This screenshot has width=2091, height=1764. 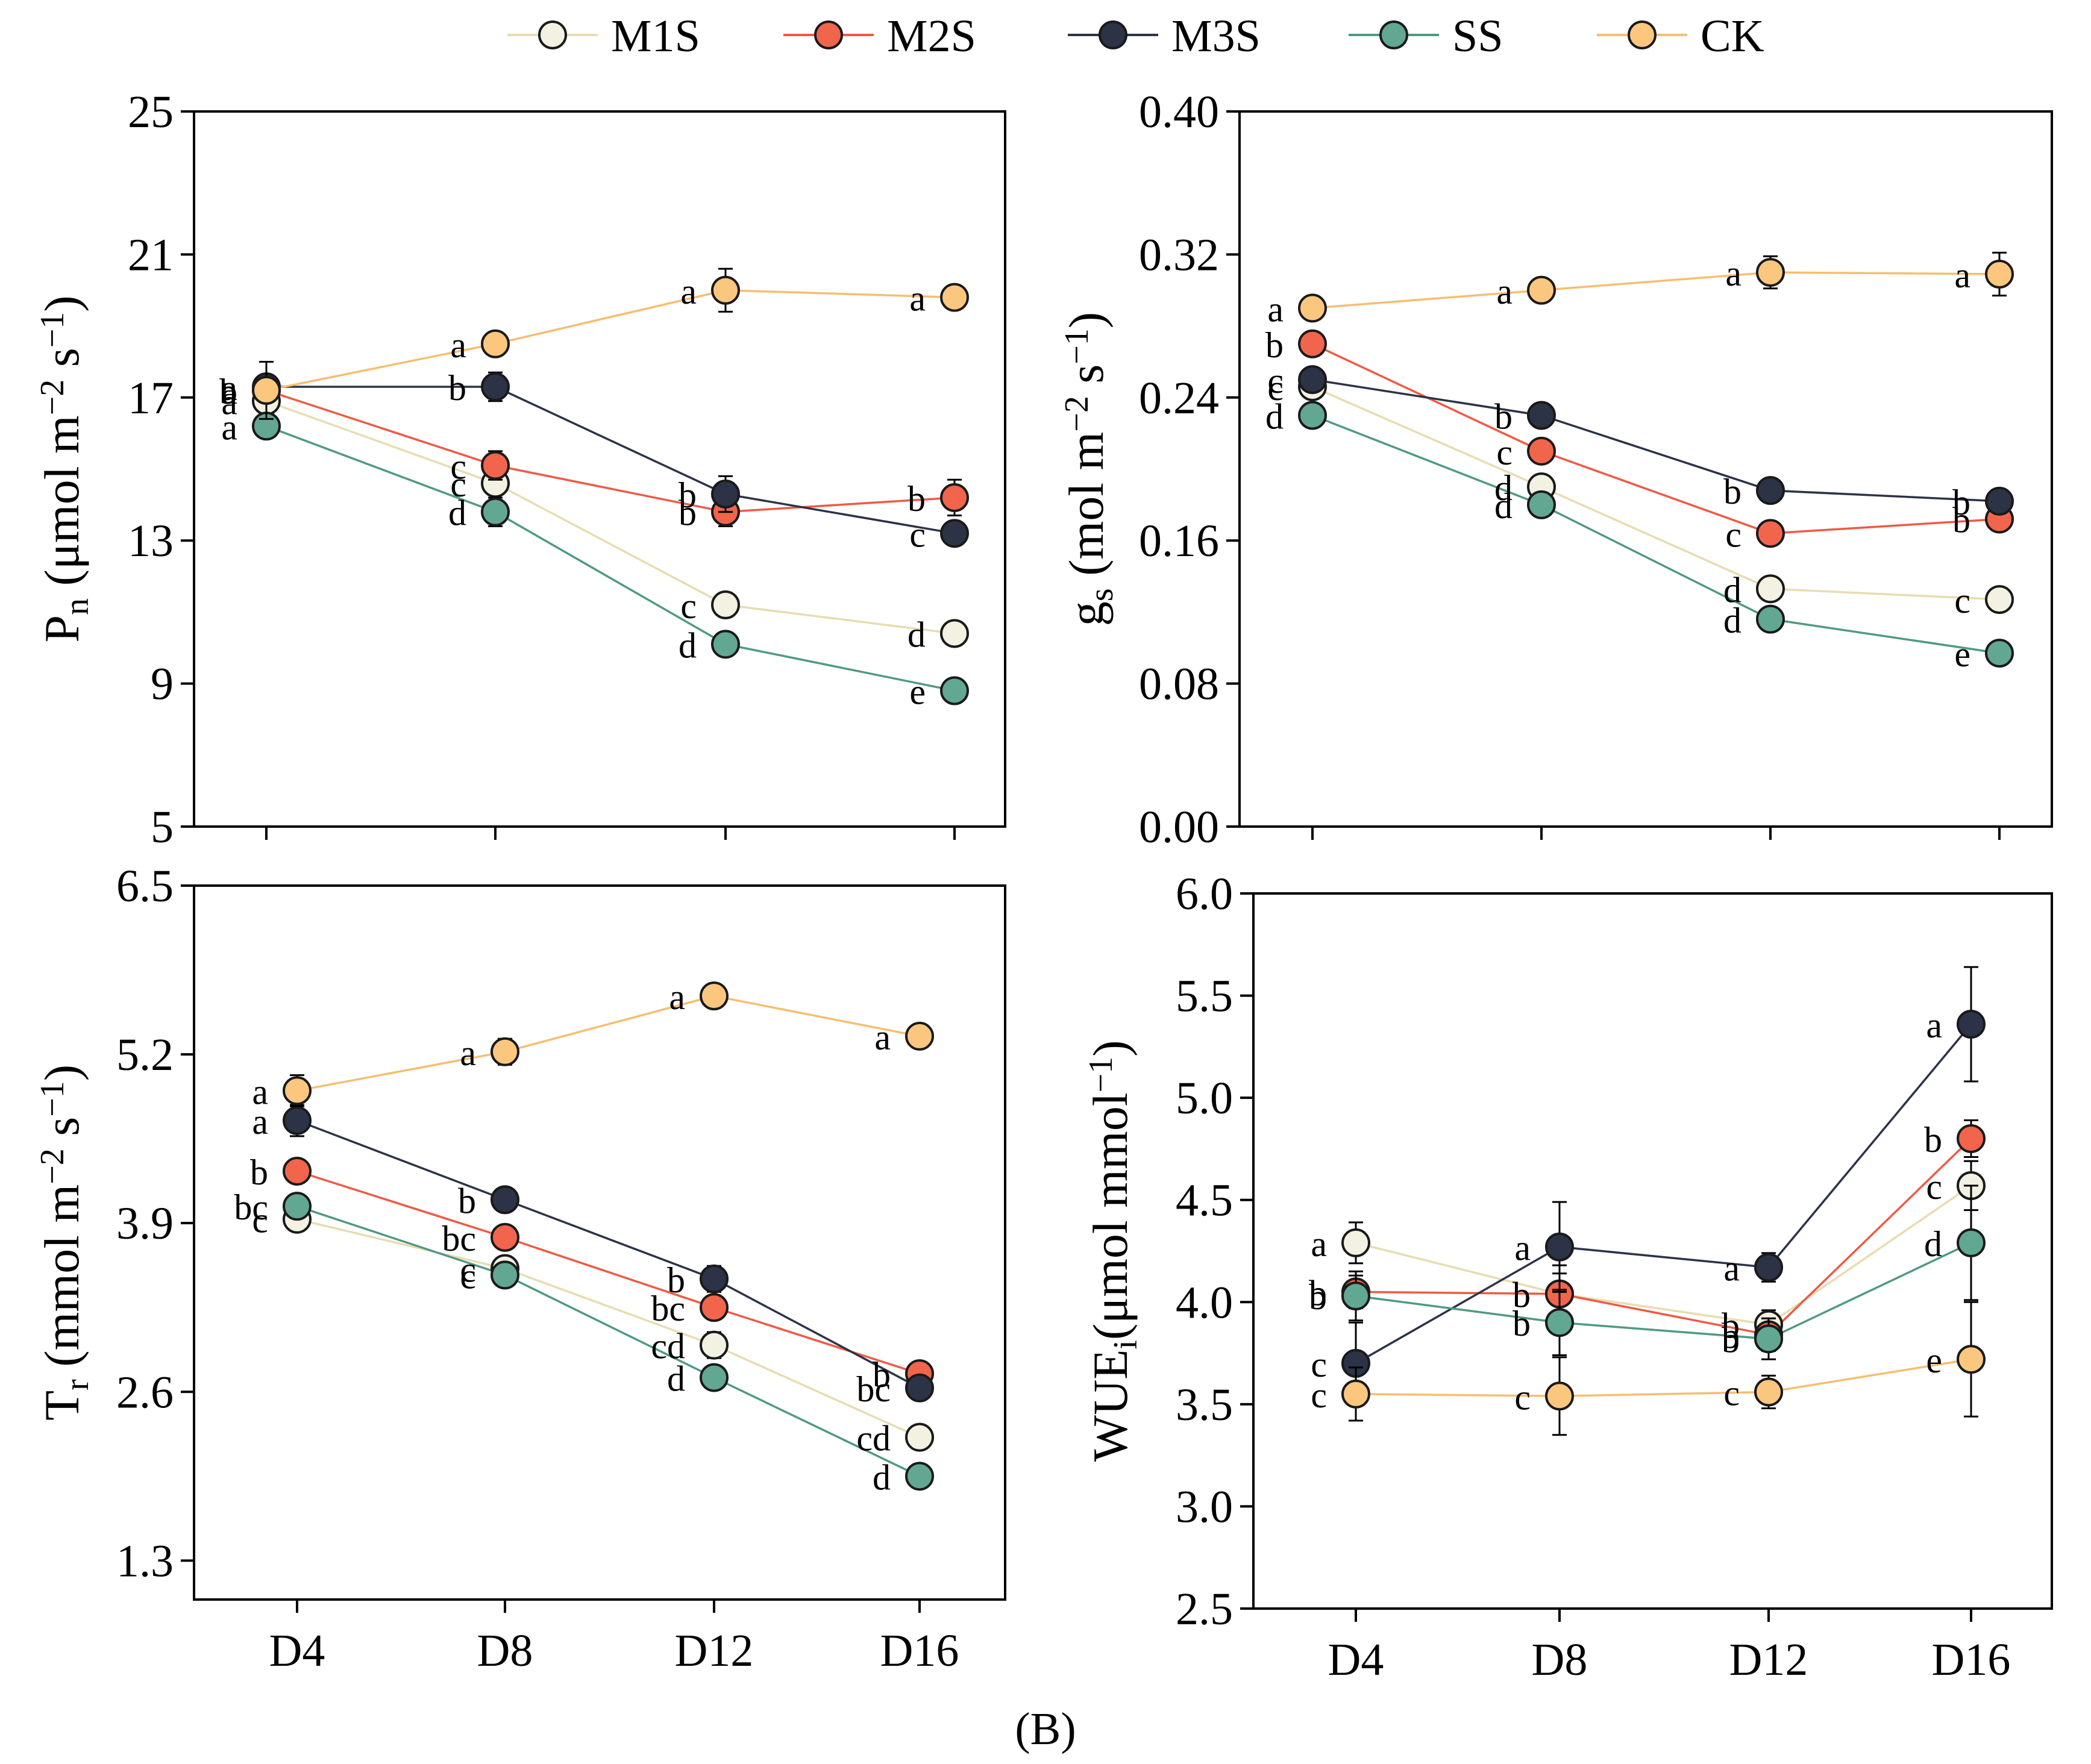 I want to click on series-line-ss, so click(x=1656, y=534).